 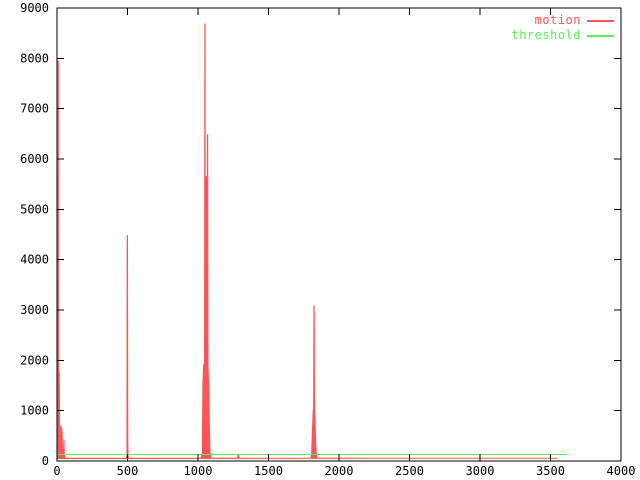 I want to click on svg-text: 7000, so click(x=34, y=109).